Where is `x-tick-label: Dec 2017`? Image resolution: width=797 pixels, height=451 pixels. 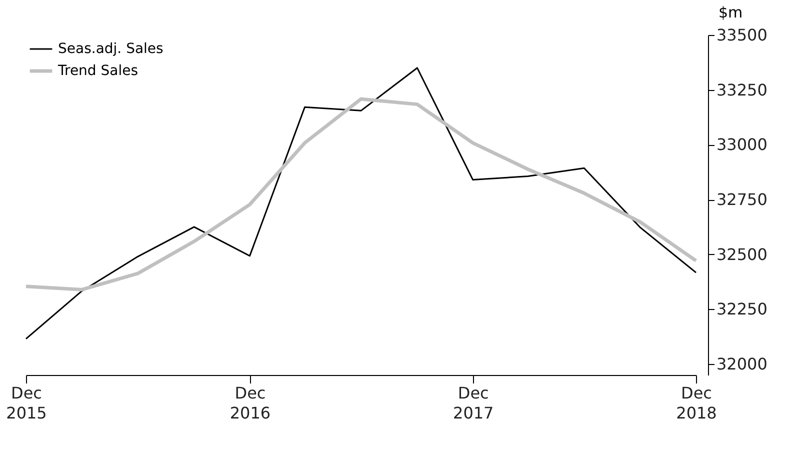
x-tick-label: Dec 2017 is located at coordinates (473, 403).